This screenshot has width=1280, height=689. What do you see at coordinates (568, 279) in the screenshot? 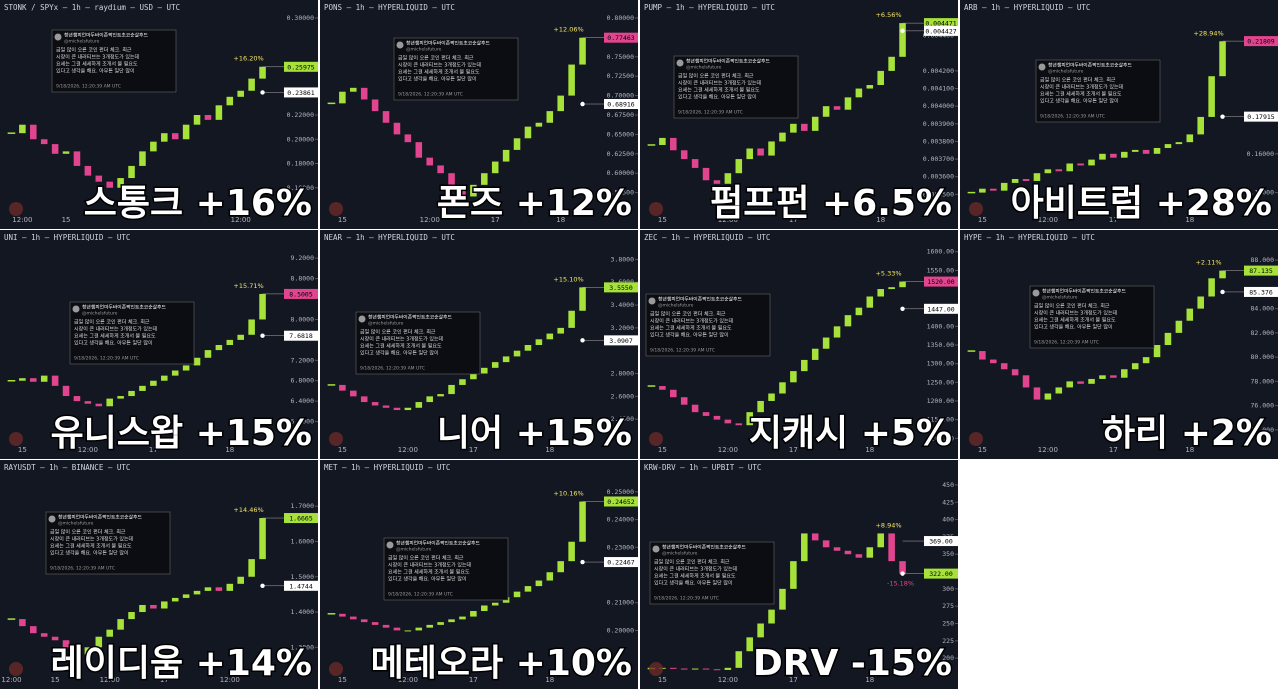
I see `change-label: +15.10%` at bounding box center [568, 279].